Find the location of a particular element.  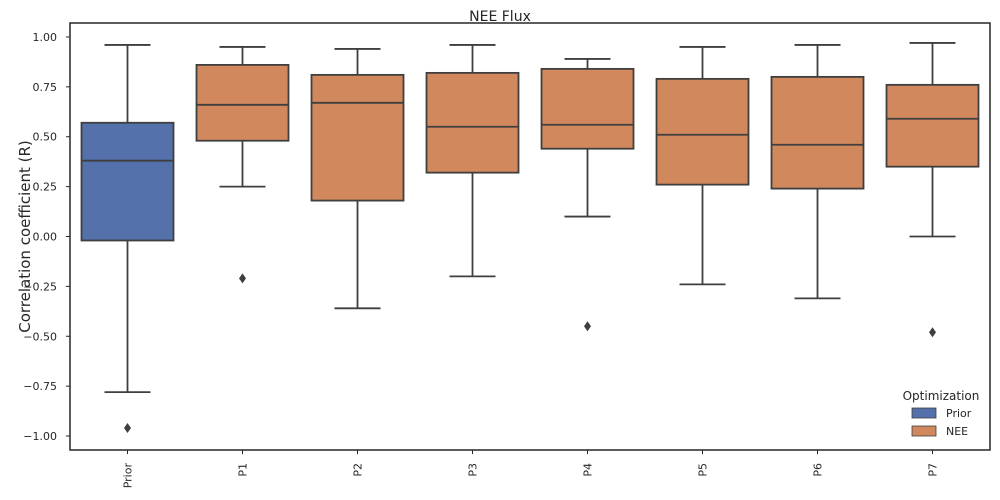

legend: Optimization Prior NEE is located at coordinates (941, 413).